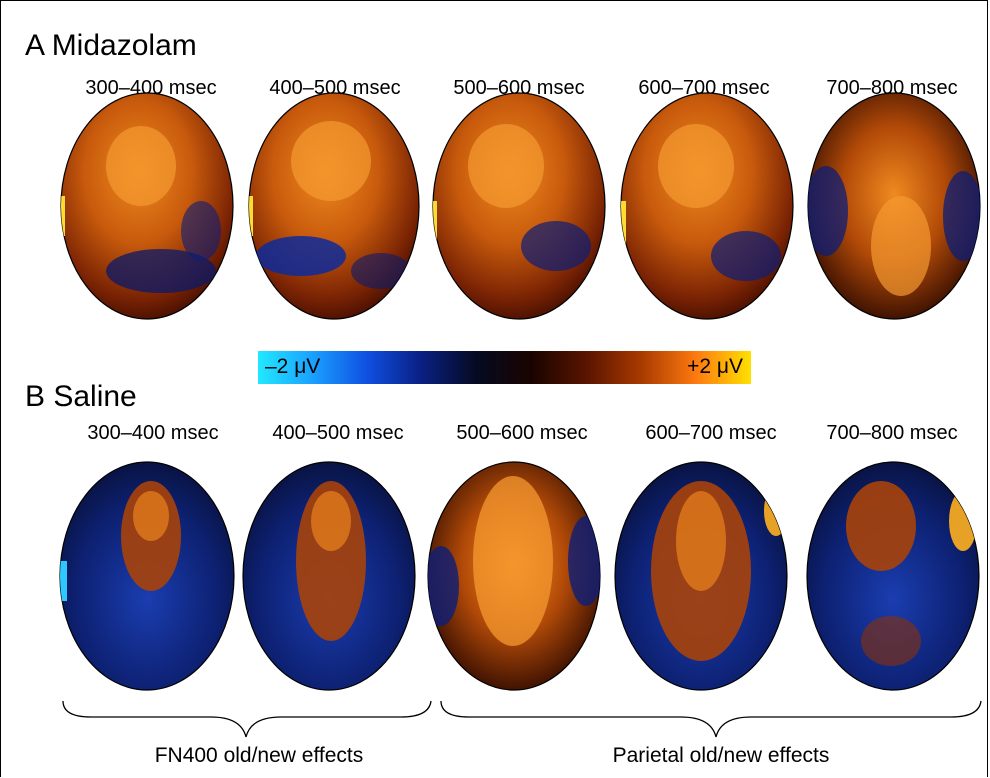  What do you see at coordinates (704, 88) in the screenshot?
I see `time-label-a-4: 600–700 msec` at bounding box center [704, 88].